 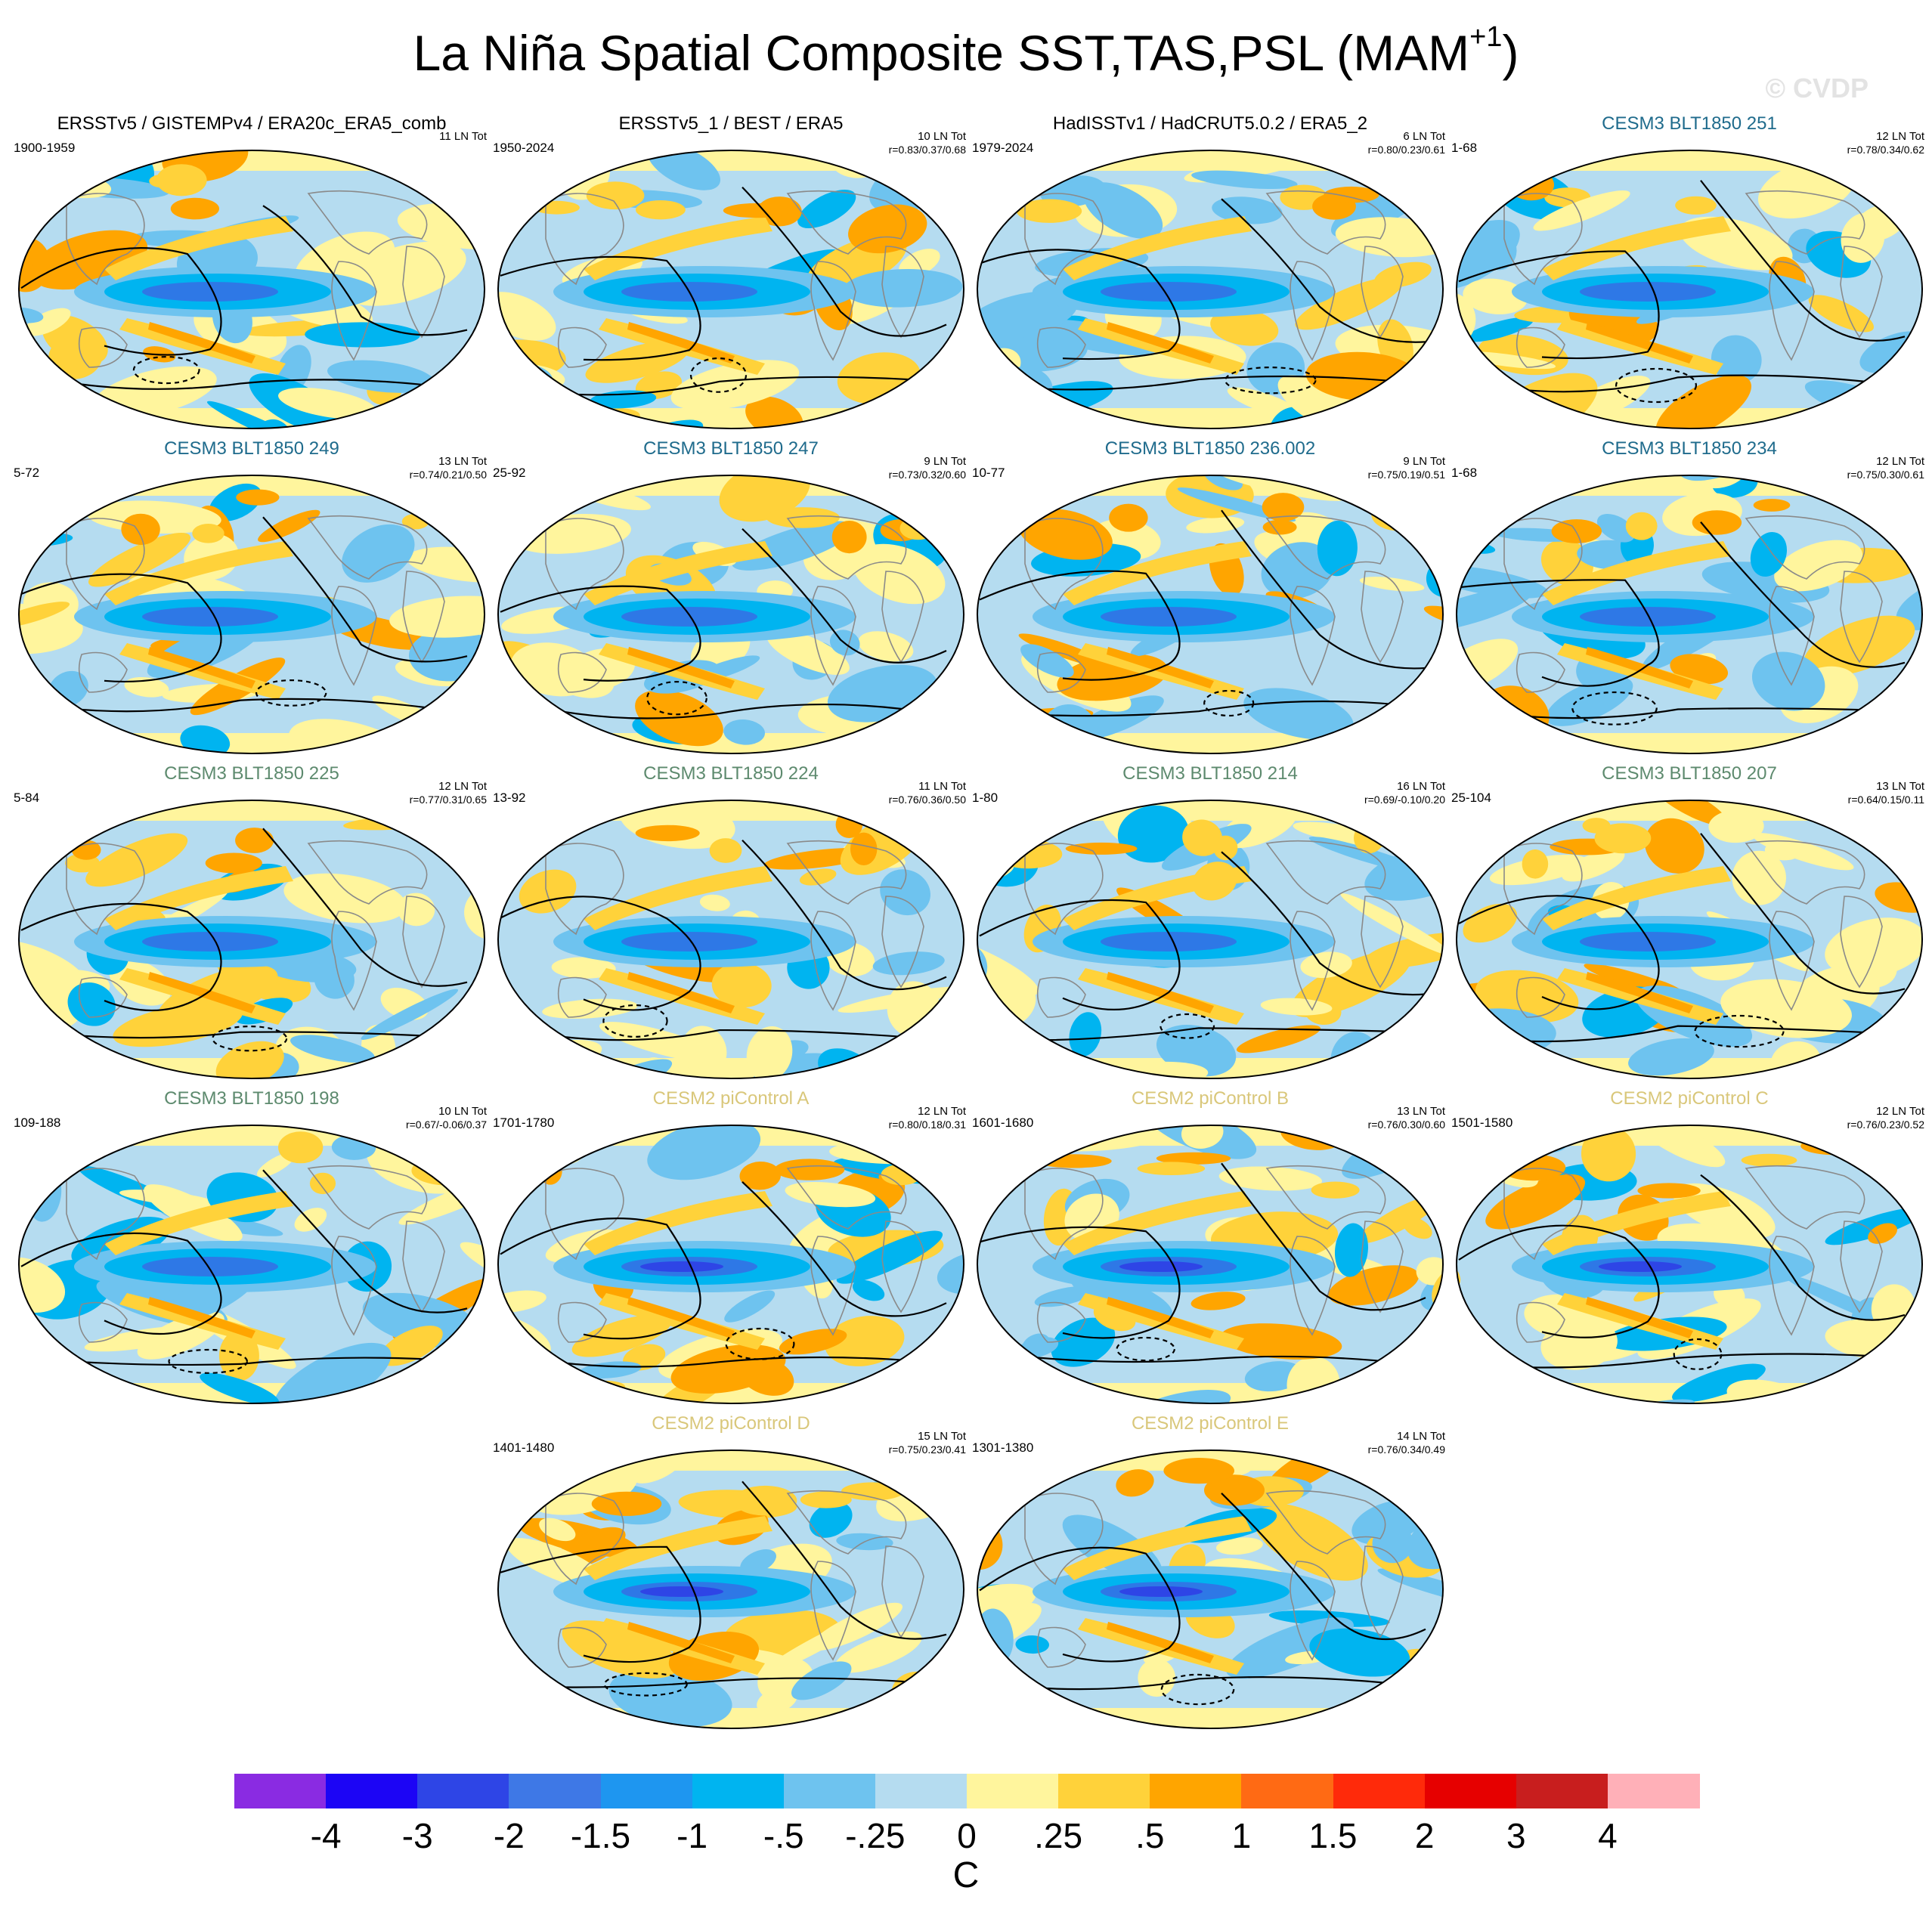 What do you see at coordinates (1424, 137) in the screenshot?
I see `panel-event-count: 6 LN Tot` at bounding box center [1424, 137].